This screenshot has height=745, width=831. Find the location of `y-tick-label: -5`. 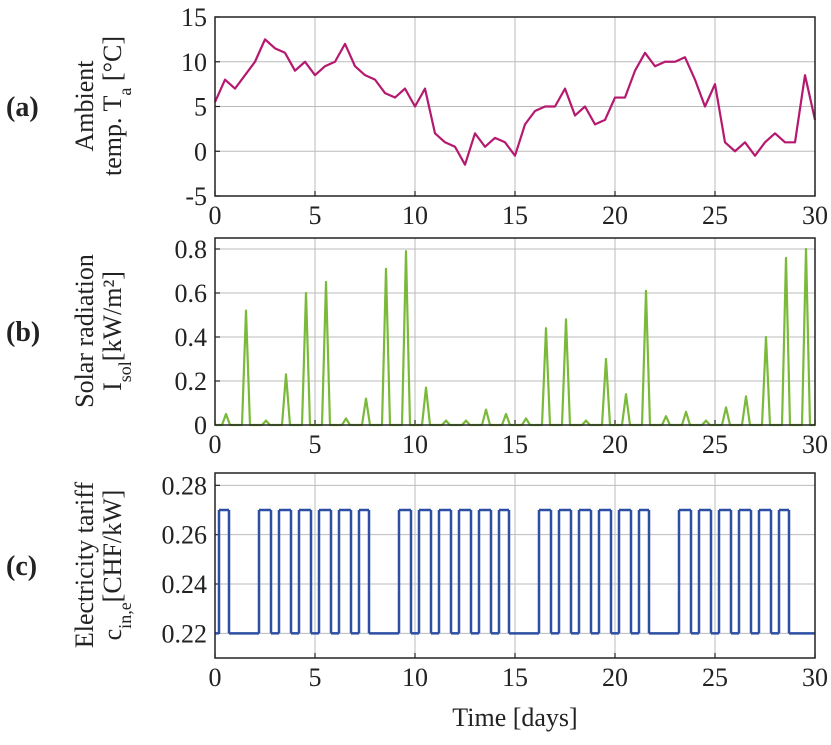

y-tick-label: -5 is located at coordinates (196, 196).